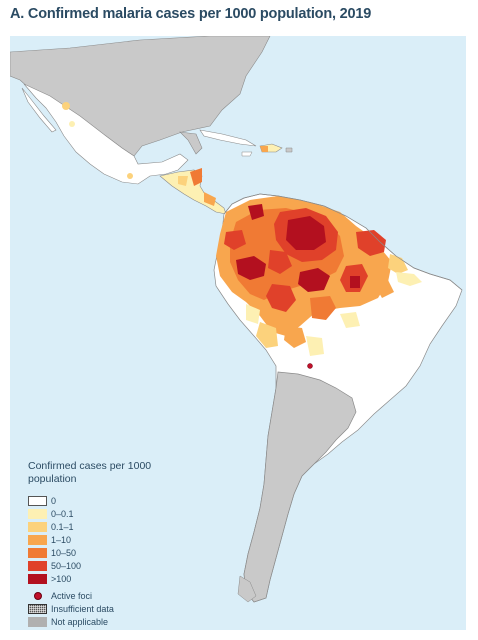 The width and height of the screenshot is (478, 640). I want to click on legend-label: 50–100, so click(66, 565).